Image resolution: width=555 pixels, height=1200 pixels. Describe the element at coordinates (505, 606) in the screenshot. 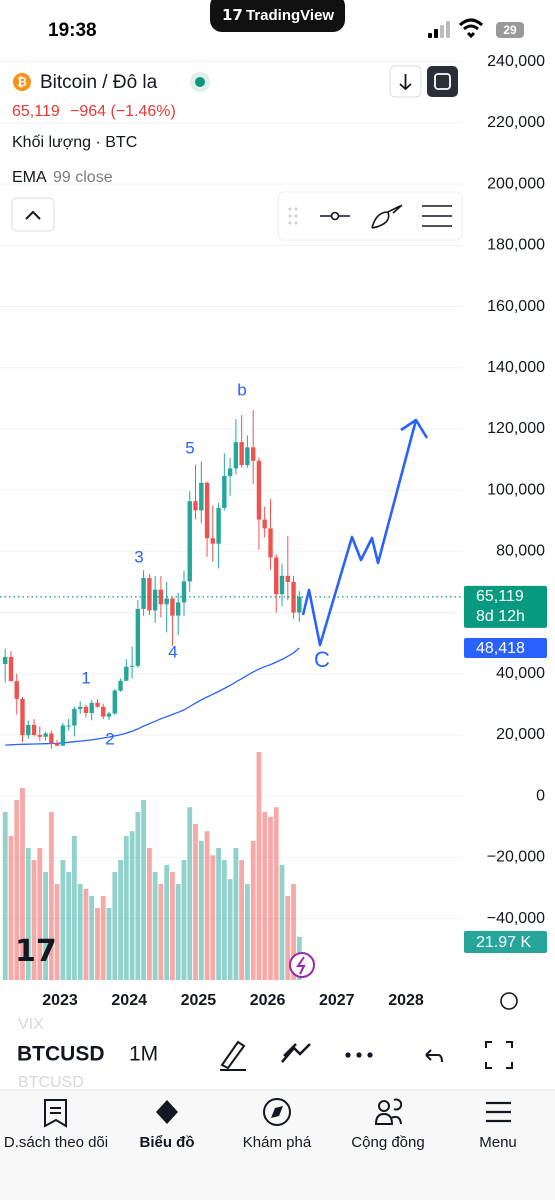

I see `last-price-tag` at that location.